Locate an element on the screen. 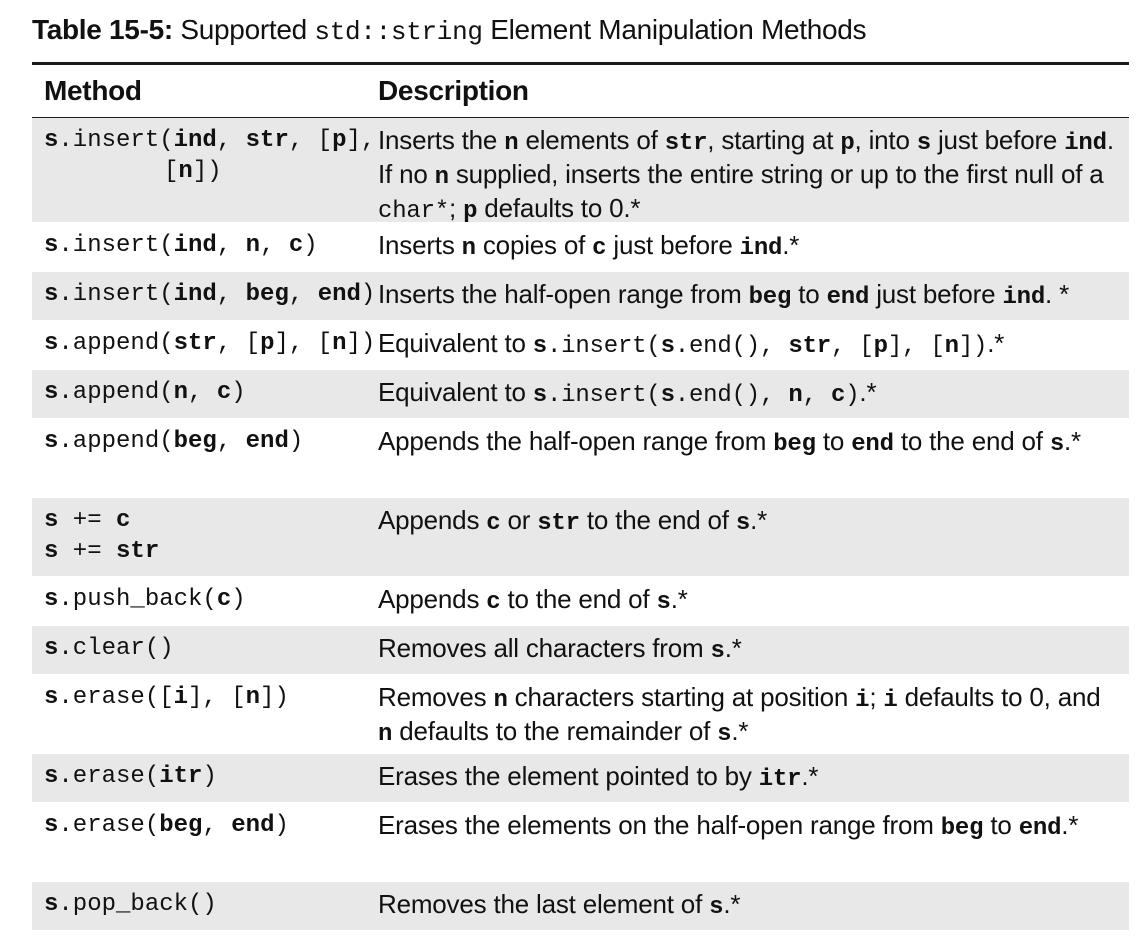  method-line: s.append(n, c) is located at coordinates (205, 392).